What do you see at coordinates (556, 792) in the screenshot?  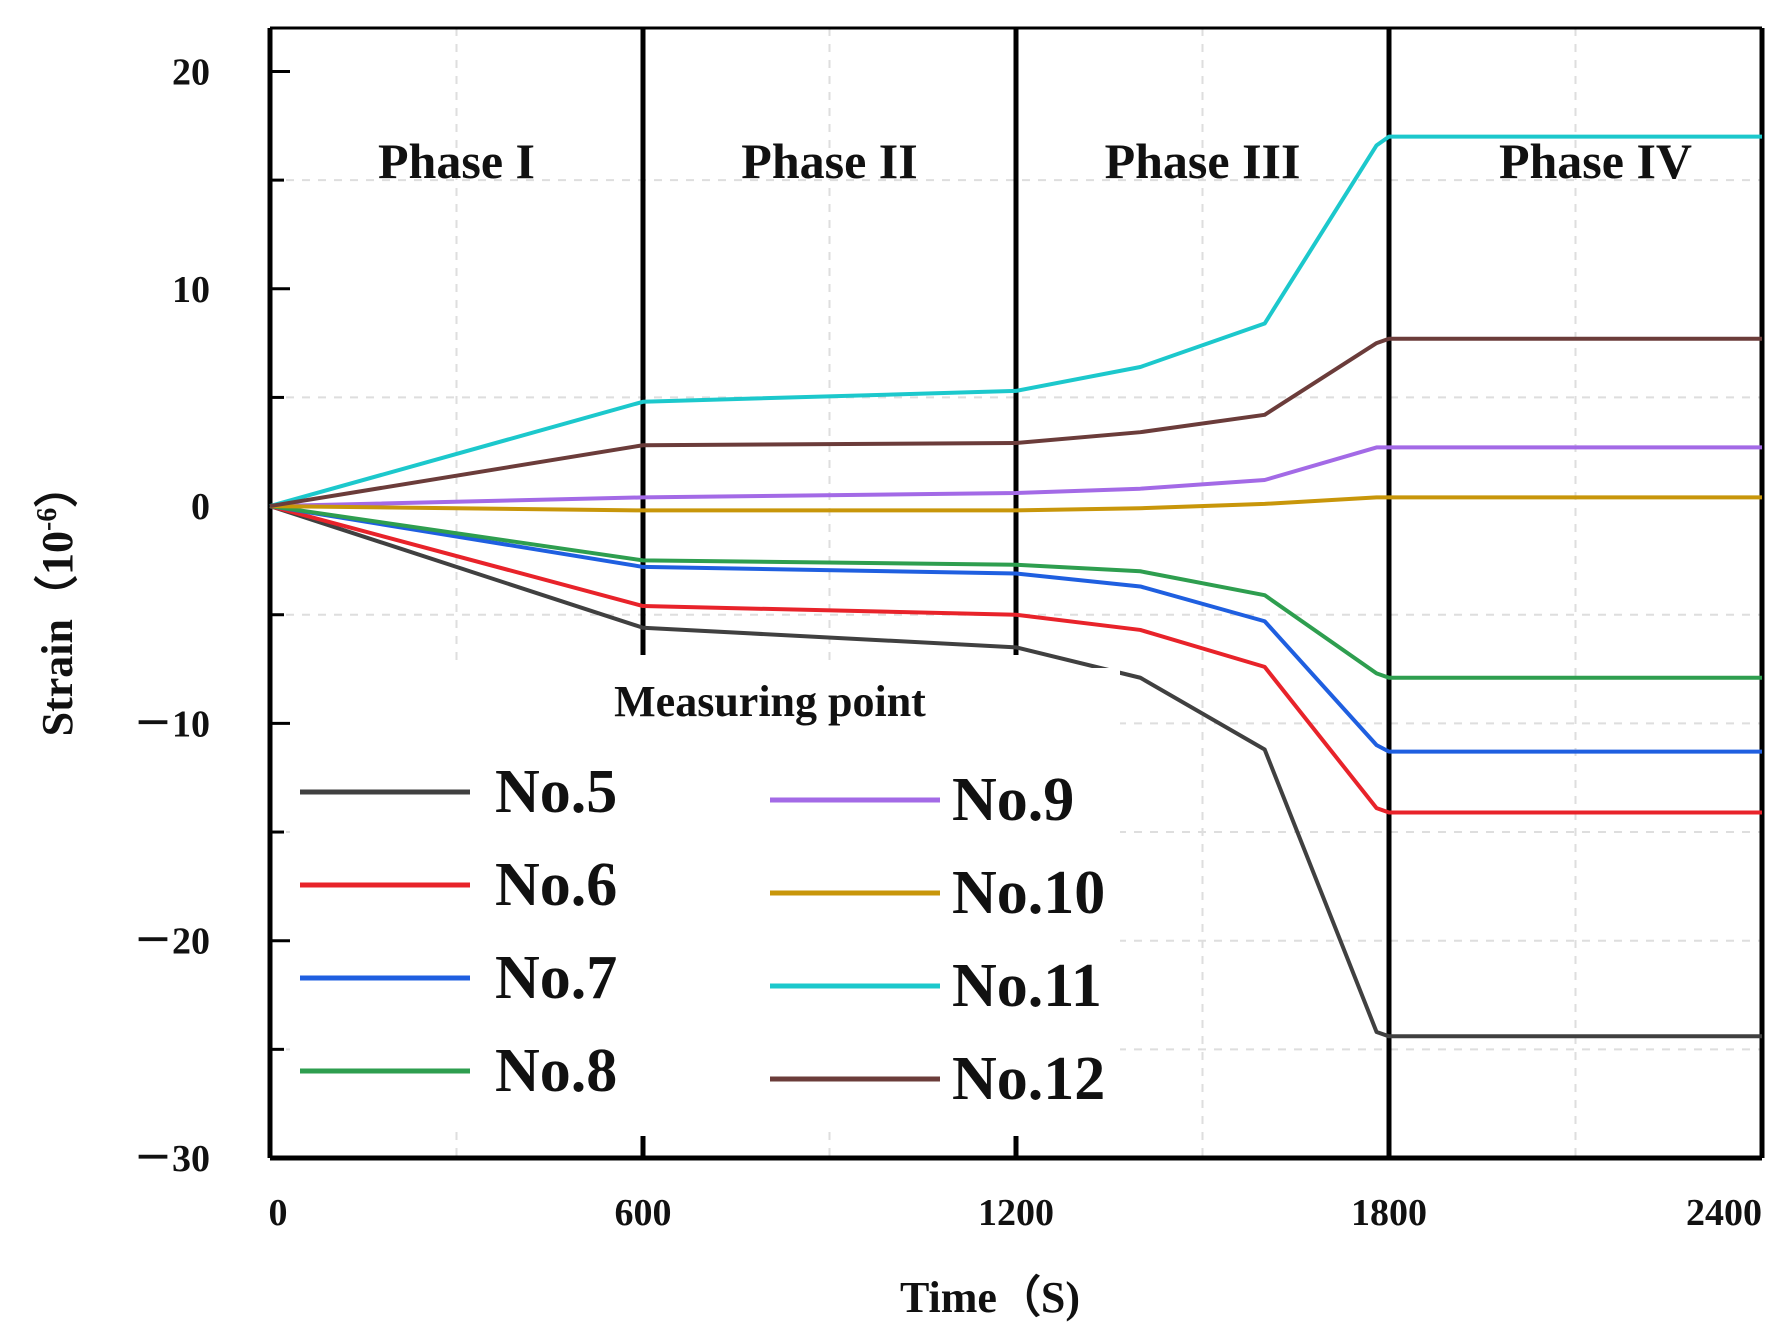 I see `legend-label: No.5` at bounding box center [556, 792].